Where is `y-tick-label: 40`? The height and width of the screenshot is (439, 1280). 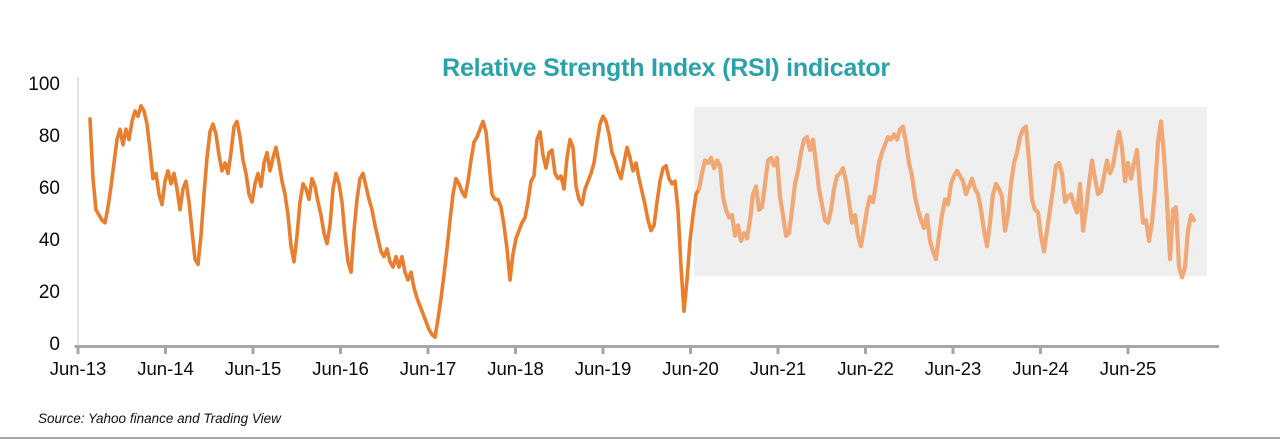 y-tick-label: 40 is located at coordinates (49, 240).